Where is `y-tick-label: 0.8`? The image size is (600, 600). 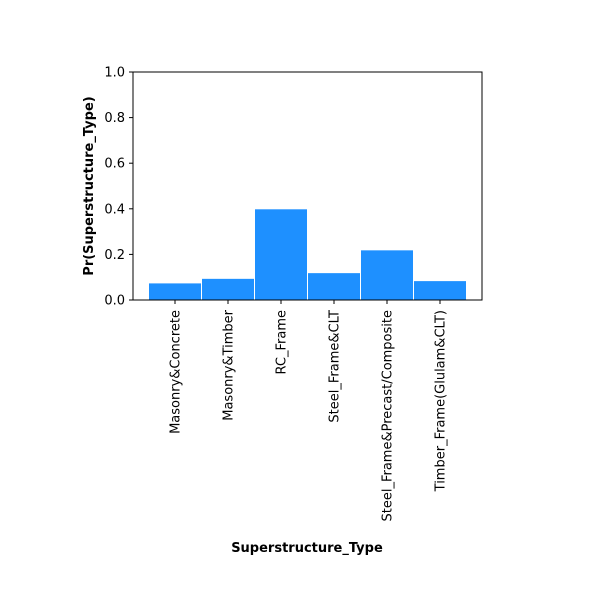 y-tick-label: 0.8 is located at coordinates (114, 118).